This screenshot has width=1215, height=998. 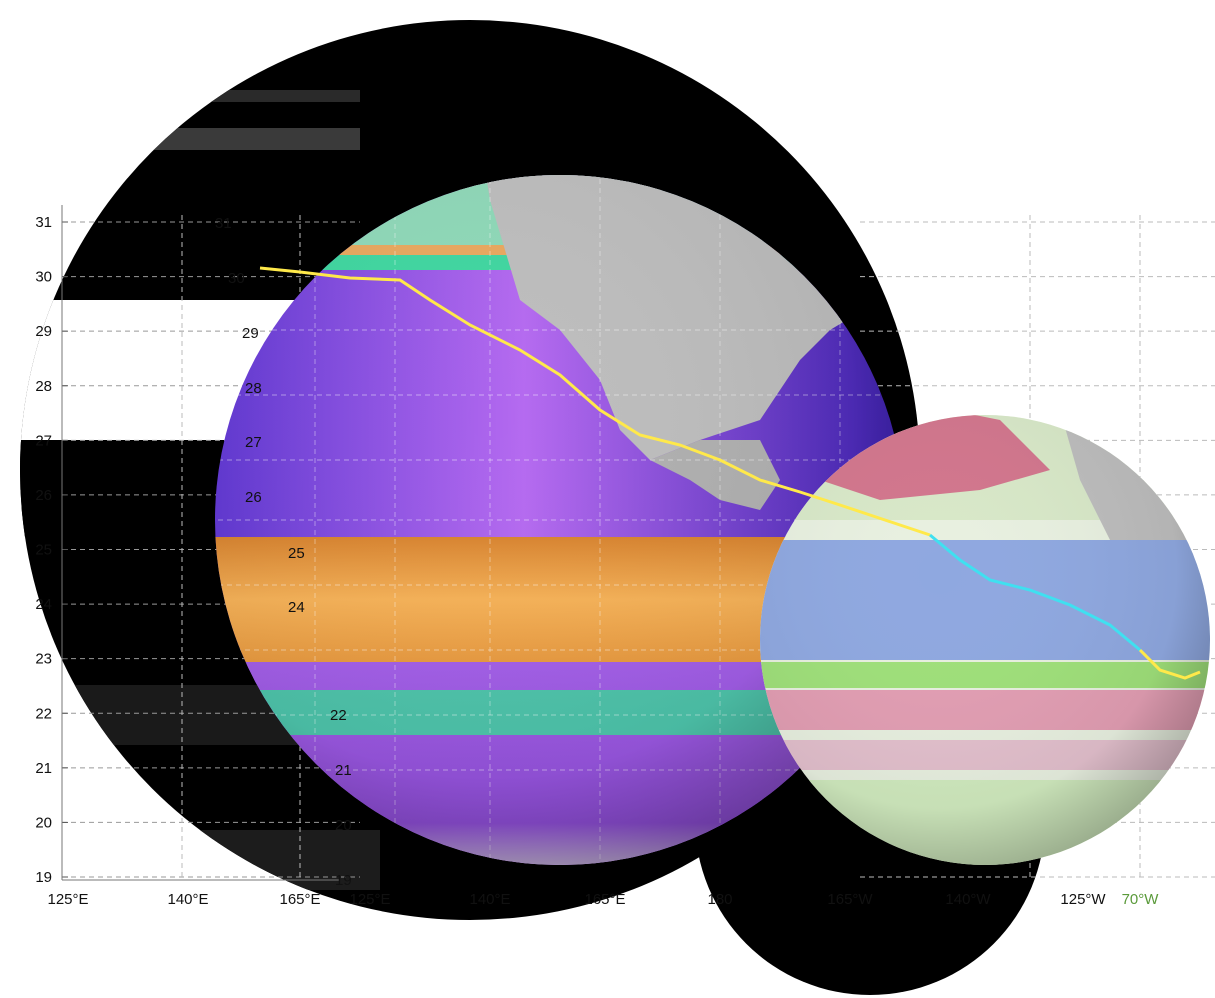 What do you see at coordinates (43, 822) in the screenshot?
I see `y-tick-label: 20` at bounding box center [43, 822].